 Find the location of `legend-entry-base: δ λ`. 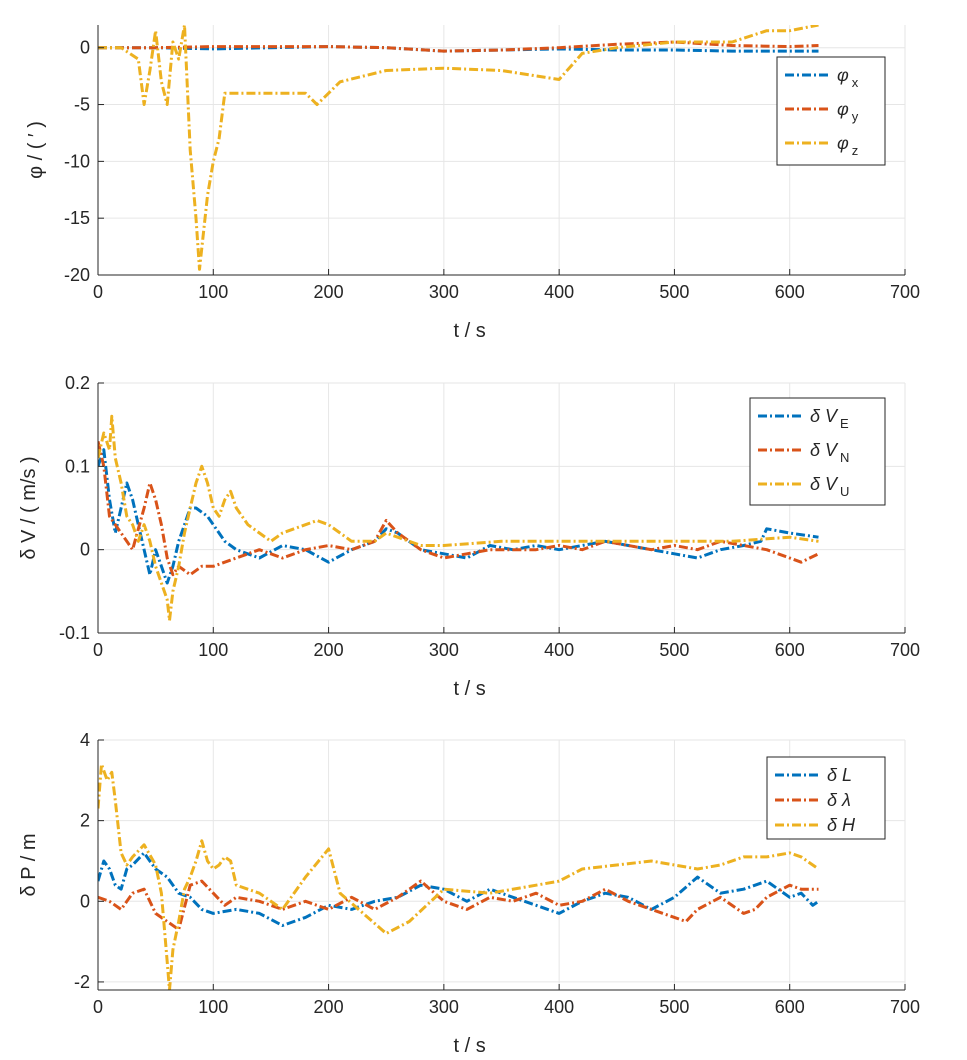

legend-entry-base: δ λ is located at coordinates (839, 800).